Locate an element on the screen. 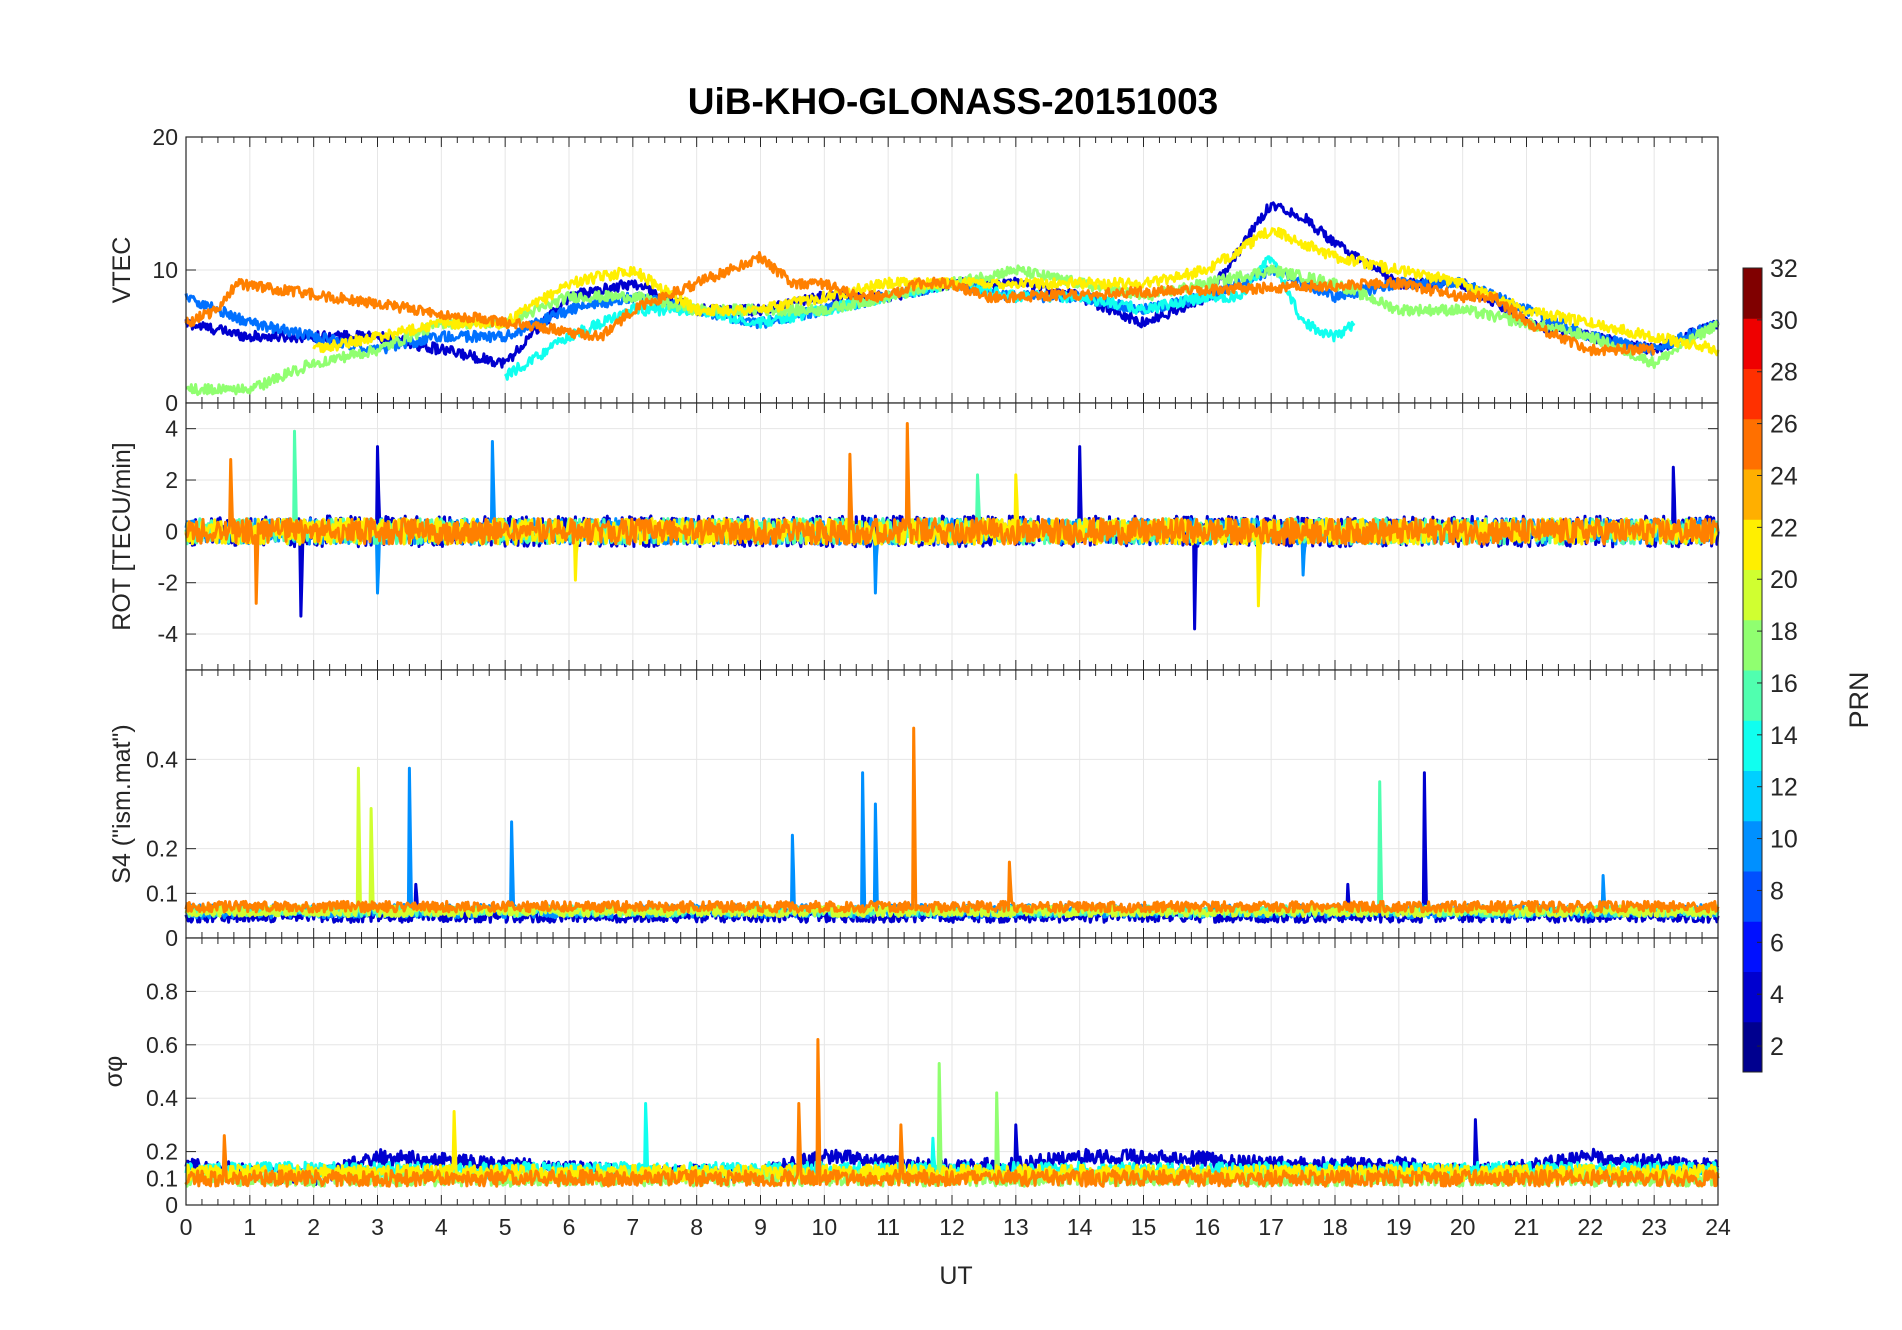 This screenshot has width=1902, height=1330. x-tick-label: 21 is located at coordinates (1527, 1227).